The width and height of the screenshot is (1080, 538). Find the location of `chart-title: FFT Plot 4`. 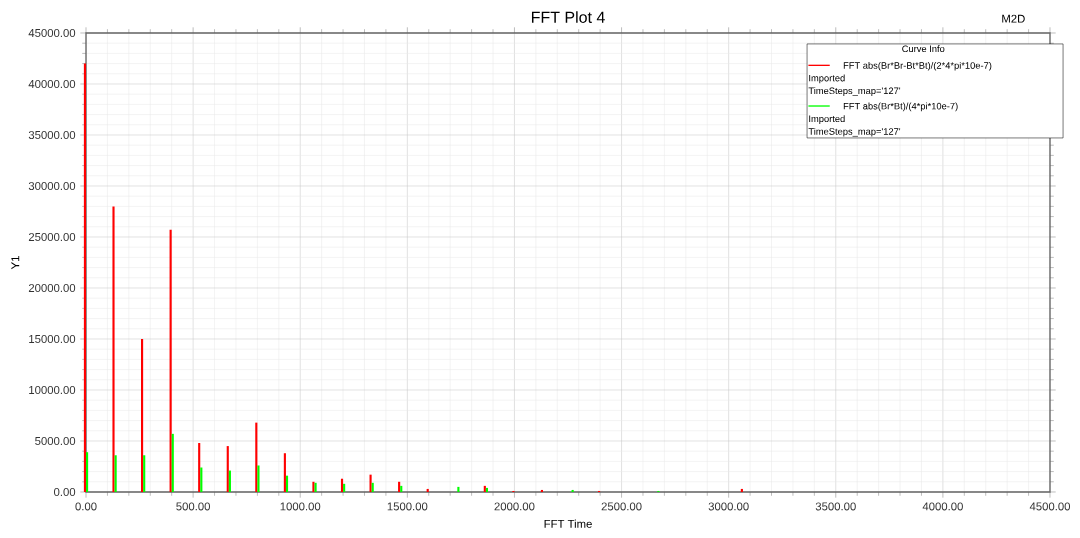

chart-title: FFT Plot 4 is located at coordinates (568, 17).